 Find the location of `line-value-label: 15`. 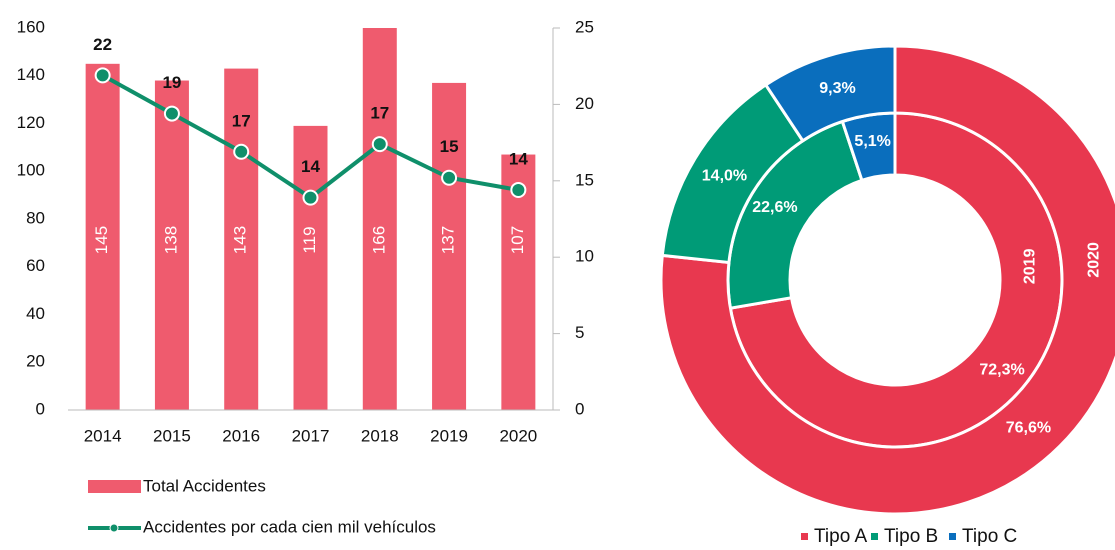

line-value-label: 15 is located at coordinates (449, 146).